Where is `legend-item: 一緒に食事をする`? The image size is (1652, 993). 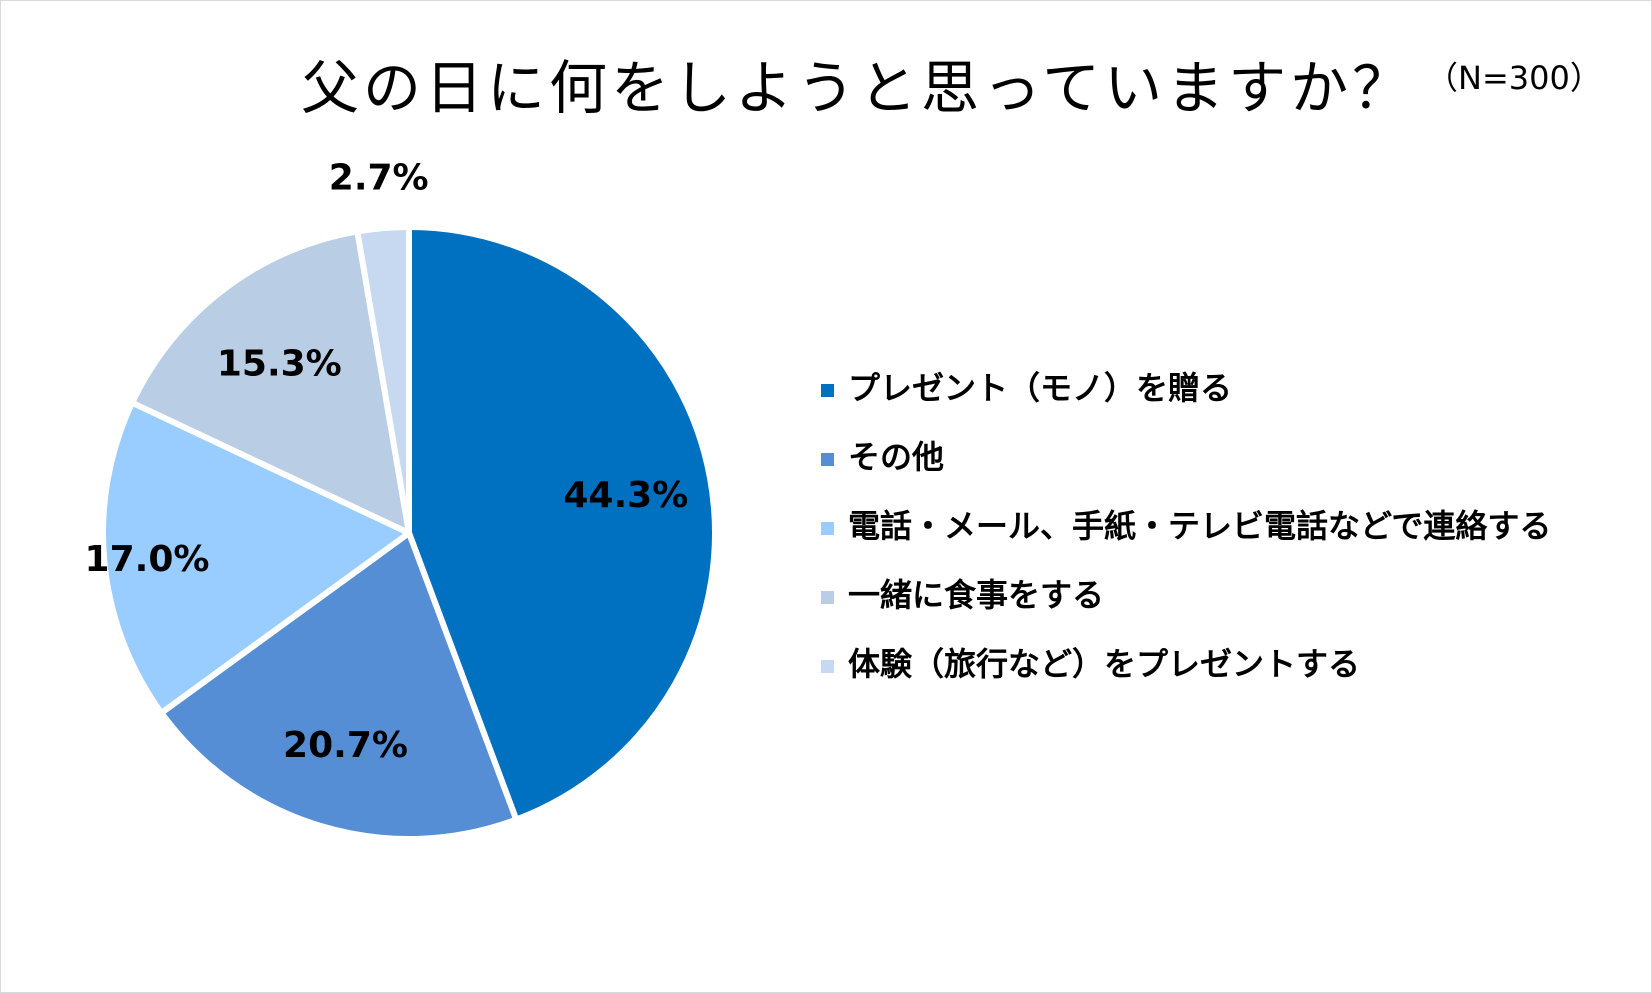 legend-item: 一緒に食事をする is located at coordinates (1186, 604).